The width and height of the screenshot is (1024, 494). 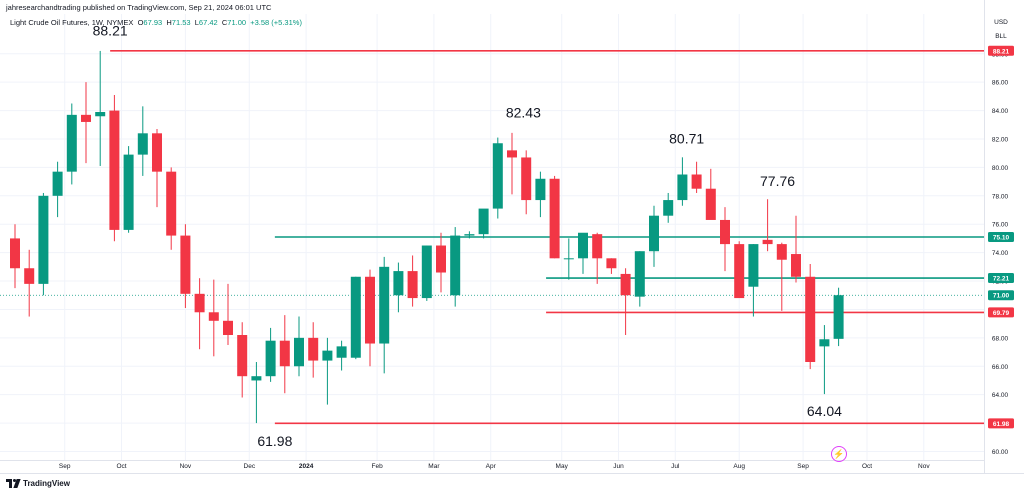 What do you see at coordinates (208, 22) in the screenshot?
I see `low-value: 67.42` at bounding box center [208, 22].